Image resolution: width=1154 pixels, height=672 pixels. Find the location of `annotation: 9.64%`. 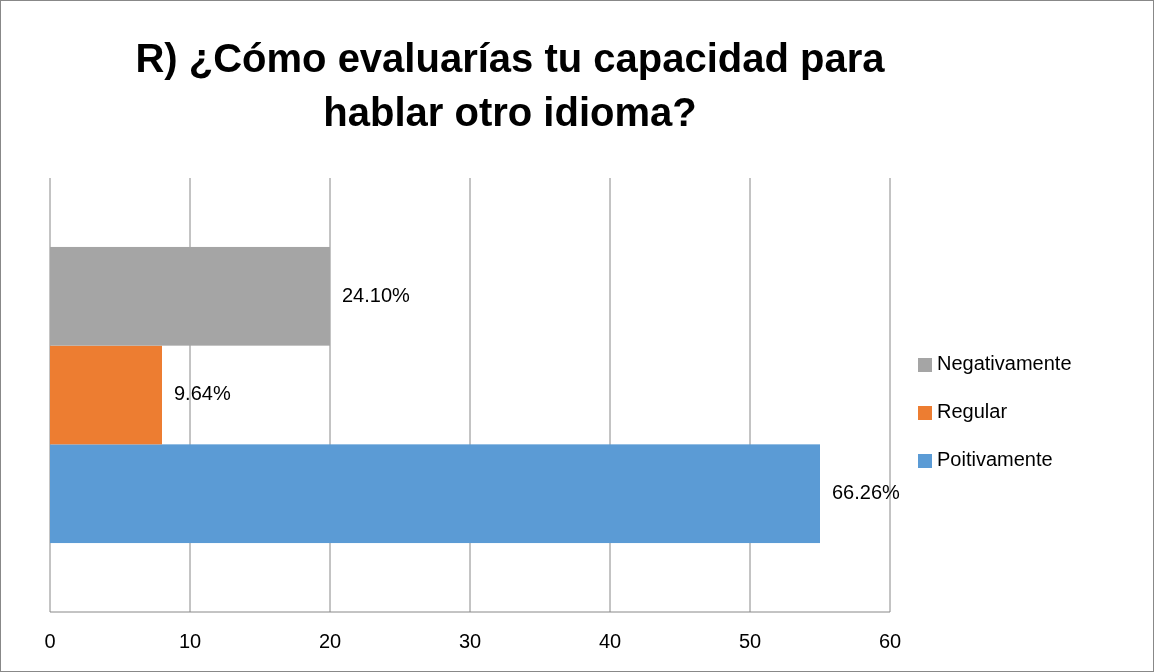

annotation: 9.64% is located at coordinates (202, 393).